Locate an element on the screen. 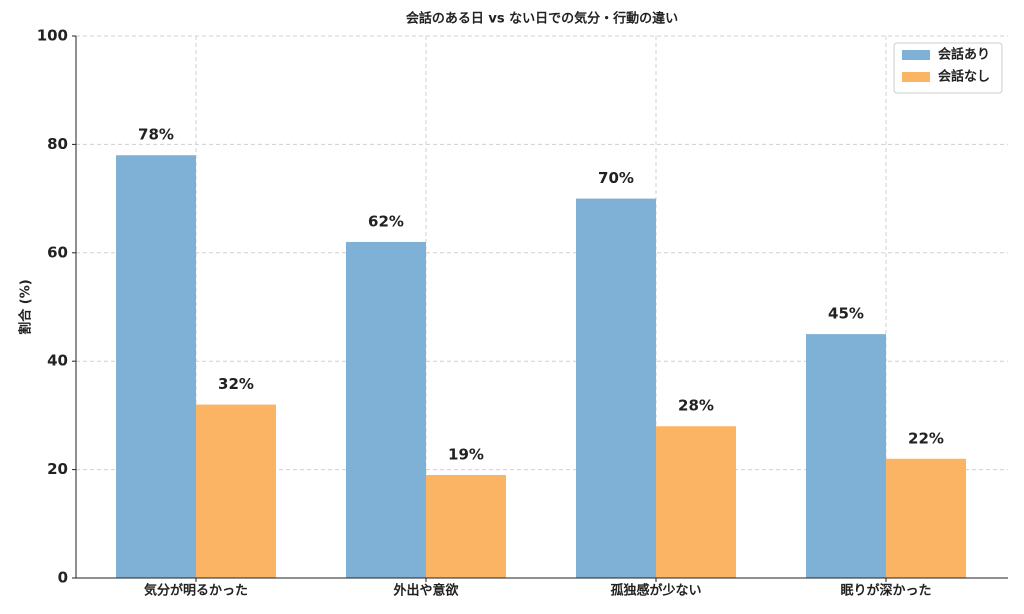 This screenshot has width=1024, height=614. value-label: 45% is located at coordinates (846, 314).